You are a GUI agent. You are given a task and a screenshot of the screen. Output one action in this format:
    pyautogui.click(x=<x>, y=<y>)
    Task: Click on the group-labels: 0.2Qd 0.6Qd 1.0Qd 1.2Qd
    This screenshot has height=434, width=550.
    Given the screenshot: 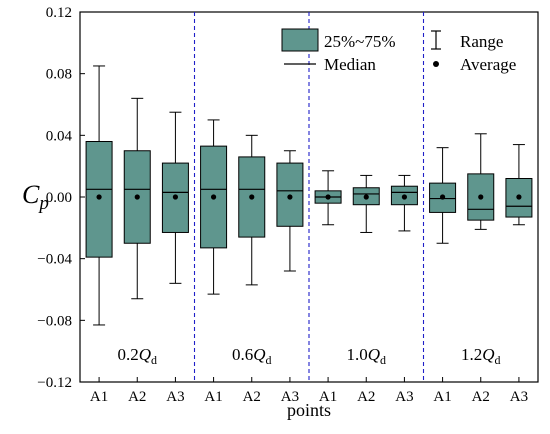 What is the action you would take?
    pyautogui.click(x=308, y=356)
    